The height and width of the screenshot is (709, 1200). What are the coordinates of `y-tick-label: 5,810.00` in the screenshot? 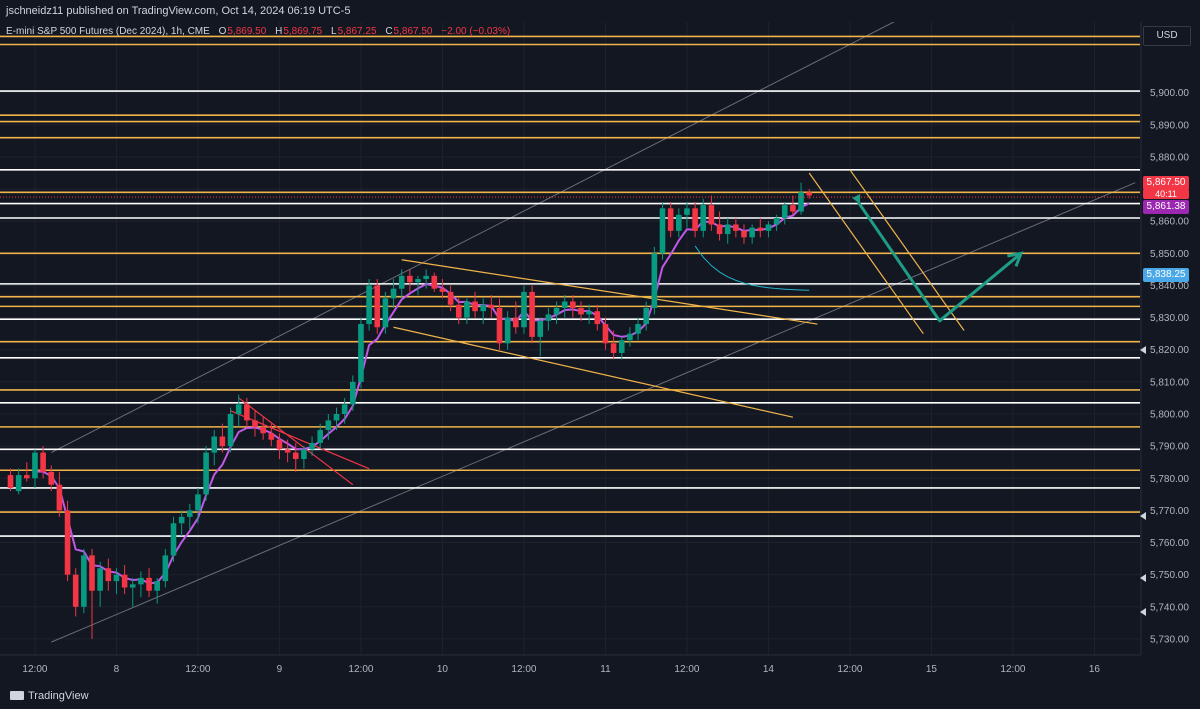 It's located at (1169, 382).